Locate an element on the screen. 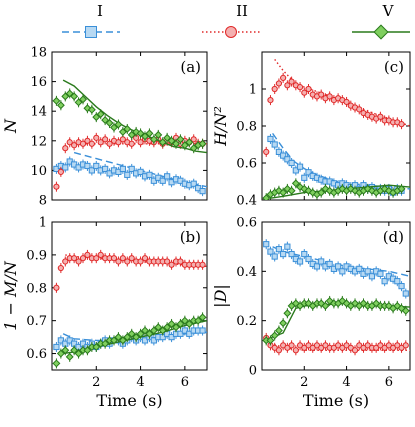  legend-label: V is located at coordinates (388, 11).